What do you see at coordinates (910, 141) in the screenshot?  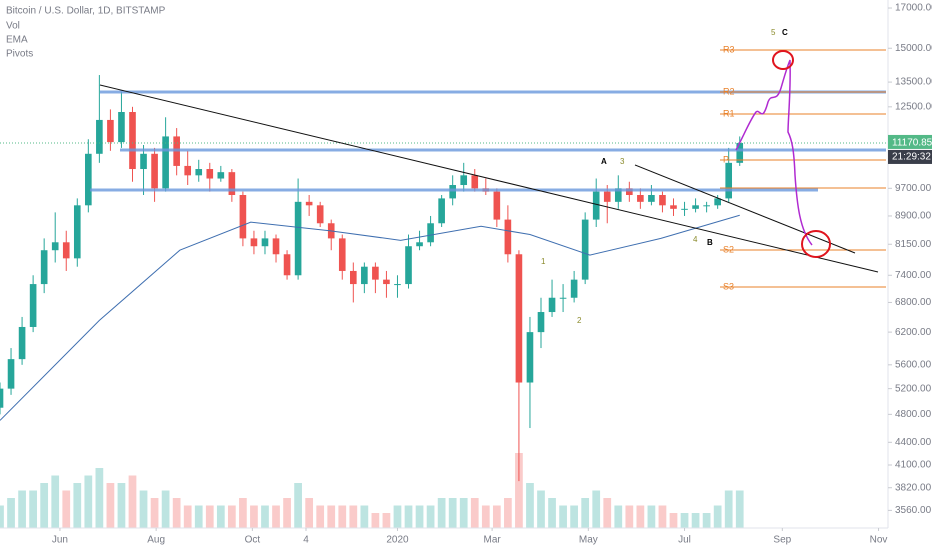 I see `last-price-box` at bounding box center [910, 141].